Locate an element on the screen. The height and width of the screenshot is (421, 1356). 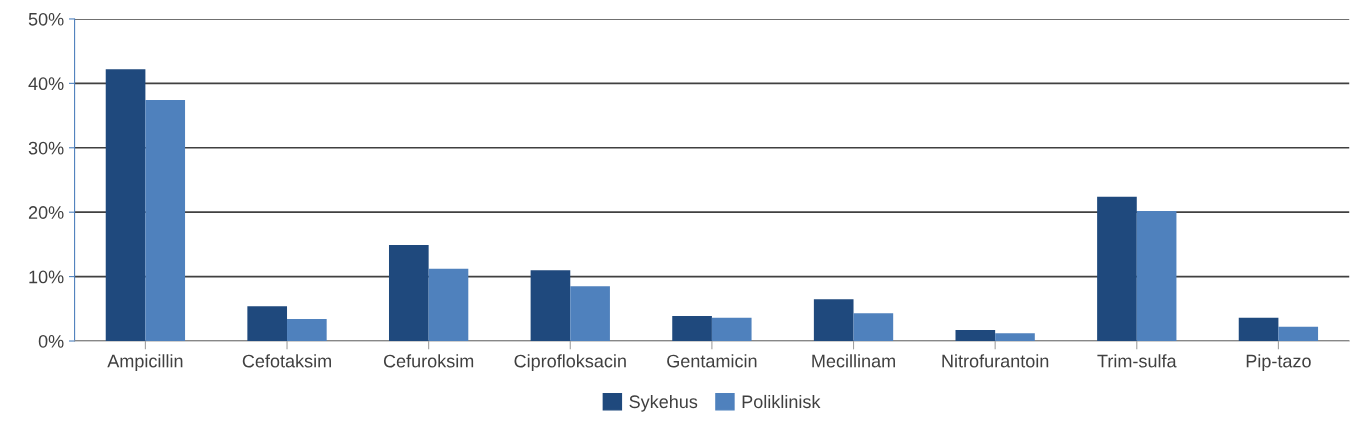
legend-label: Poliklinisk is located at coordinates (781, 401).